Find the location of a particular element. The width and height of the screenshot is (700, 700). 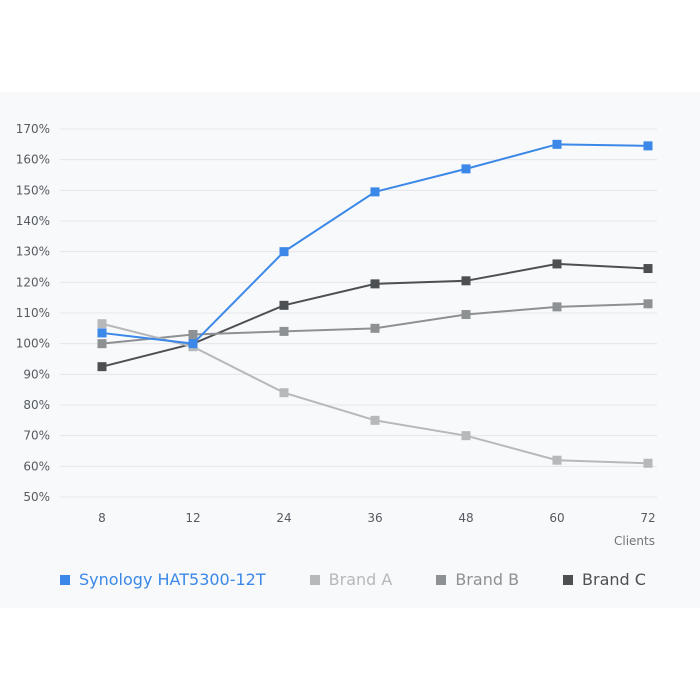

y-tick-label: 120% is located at coordinates (33, 282).